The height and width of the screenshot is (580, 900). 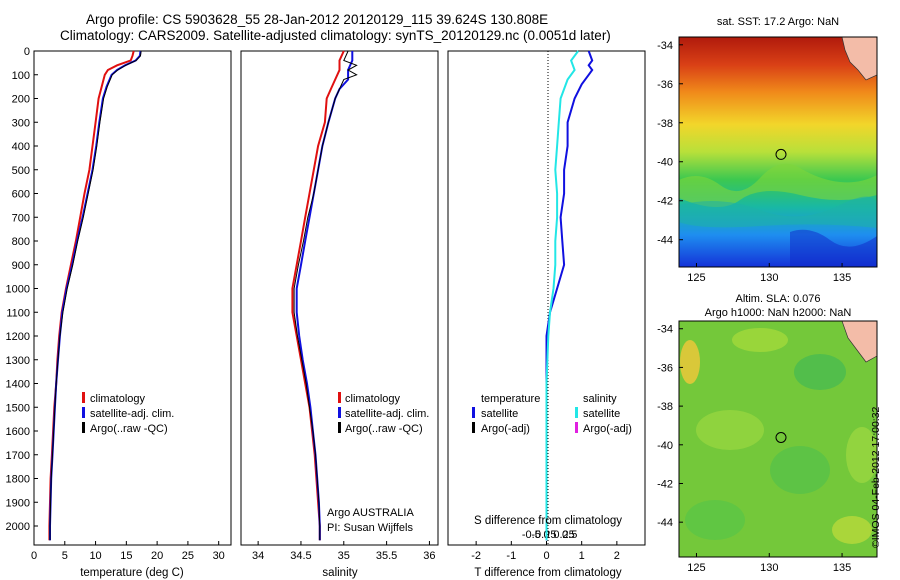 What do you see at coordinates (258, 556) in the screenshot?
I see `x-tick-label: 34` at bounding box center [258, 556].